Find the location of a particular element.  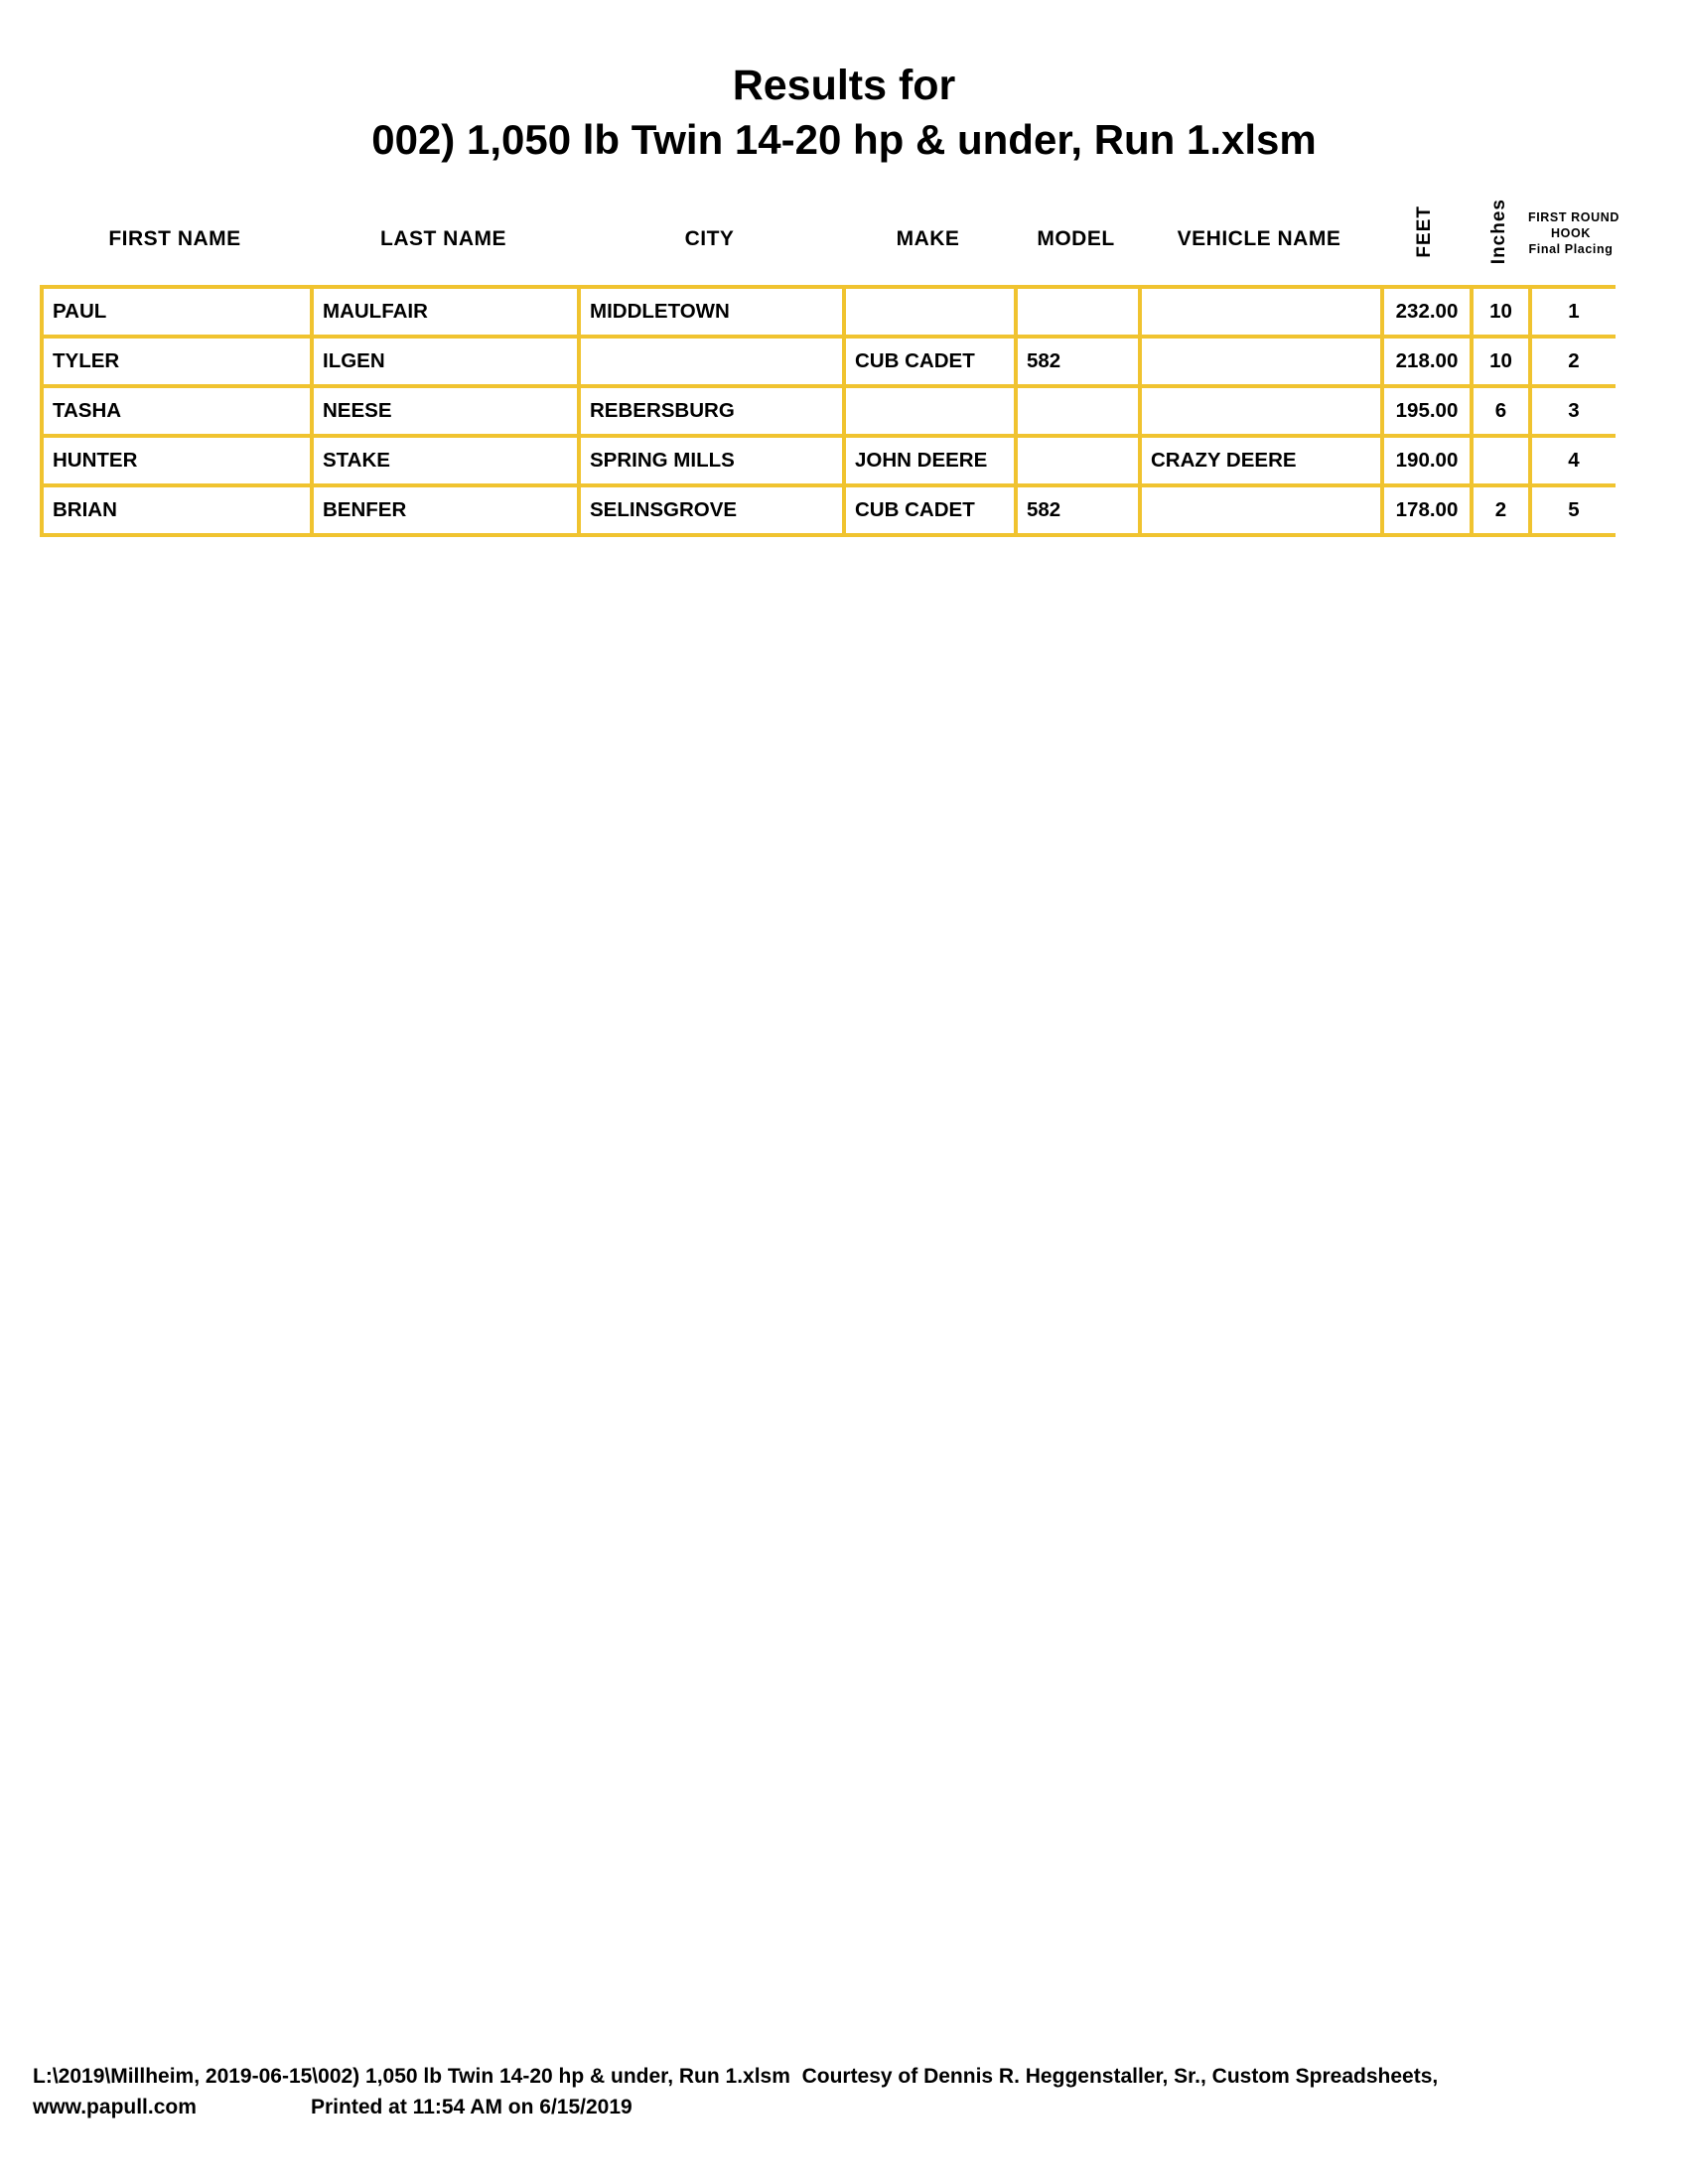

table-row: TYLER ILGEN CUB CADET 582 218.00 10 2 is located at coordinates (828, 361).